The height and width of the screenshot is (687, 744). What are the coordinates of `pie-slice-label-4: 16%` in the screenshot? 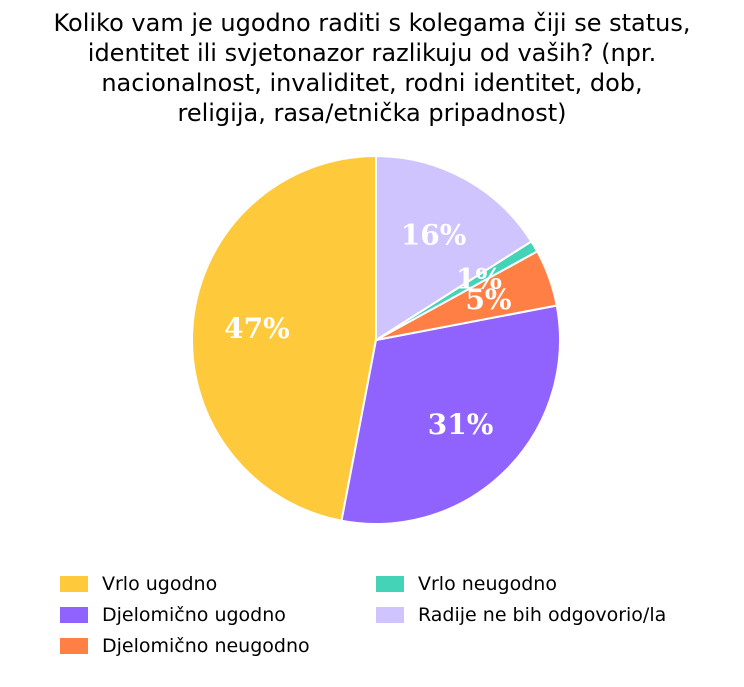 It's located at (434, 235).